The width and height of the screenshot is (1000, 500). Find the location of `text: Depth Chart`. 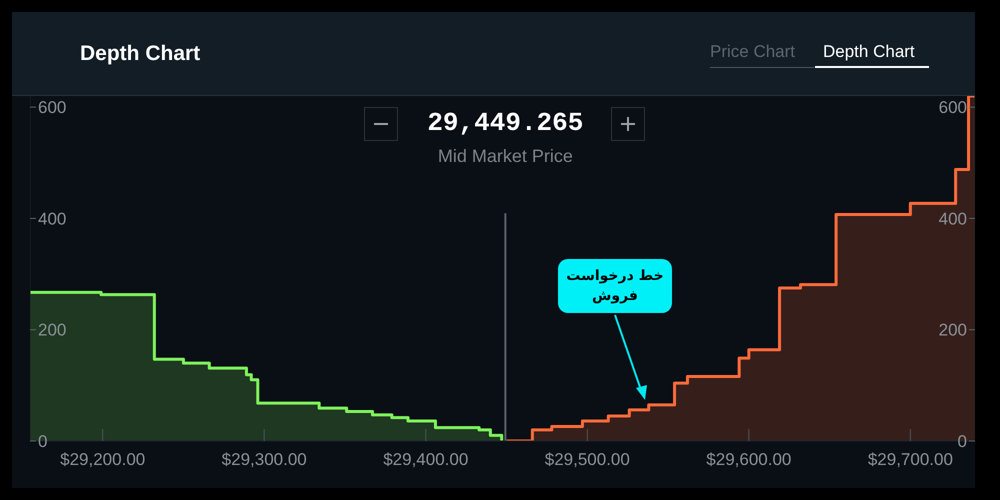

text: Depth Chart is located at coordinates (872, 55).